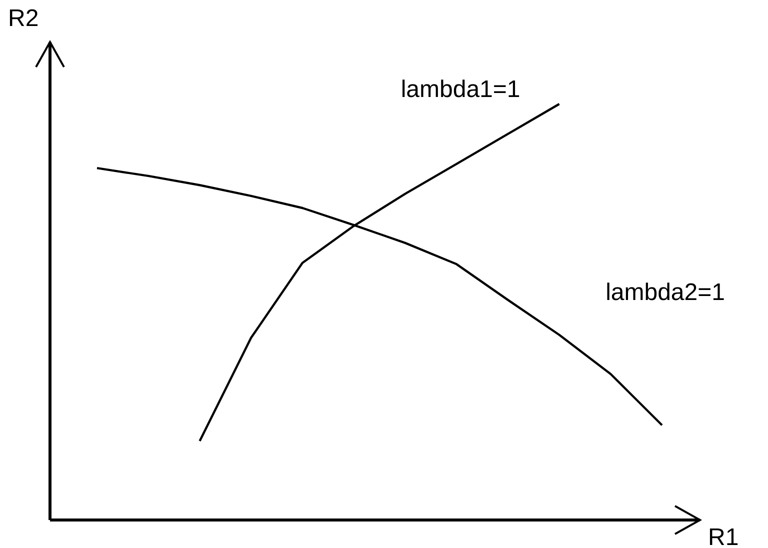 This screenshot has height=548, width=768. Describe the element at coordinates (723, 536) in the screenshot. I see `x-axis-title: R1` at that location.